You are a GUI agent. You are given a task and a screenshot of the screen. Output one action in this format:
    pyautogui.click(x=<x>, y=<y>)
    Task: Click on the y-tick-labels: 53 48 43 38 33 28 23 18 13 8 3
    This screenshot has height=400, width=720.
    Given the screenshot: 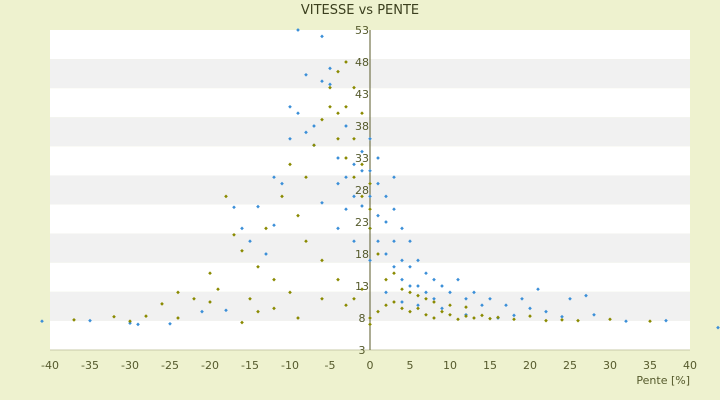 What is the action you would take?
    pyautogui.click(x=362, y=190)
    